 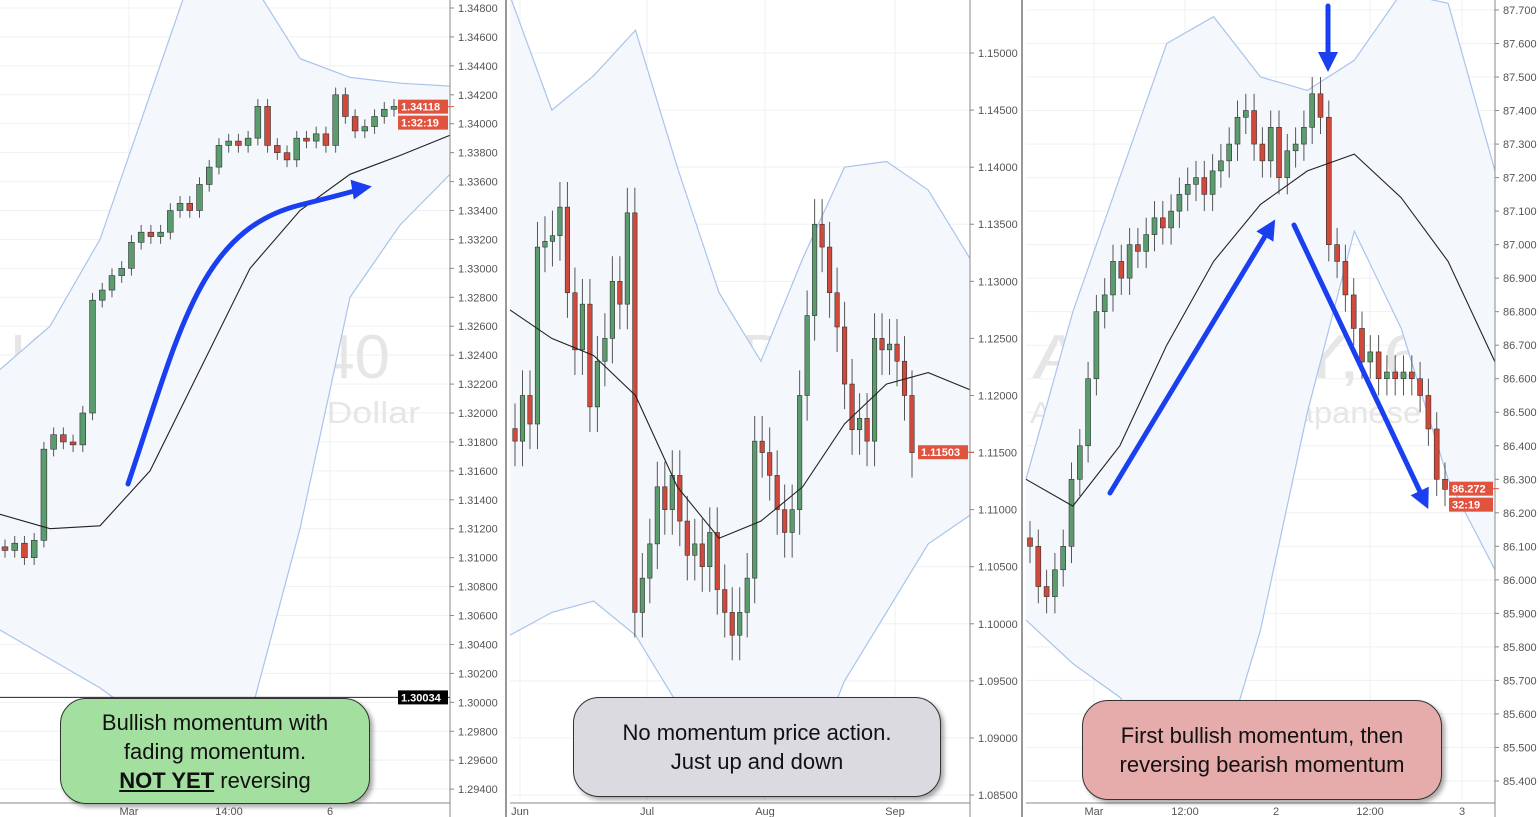 What do you see at coordinates (478, 617) in the screenshot?
I see `y-tick-label: 1.30600` at bounding box center [478, 617].